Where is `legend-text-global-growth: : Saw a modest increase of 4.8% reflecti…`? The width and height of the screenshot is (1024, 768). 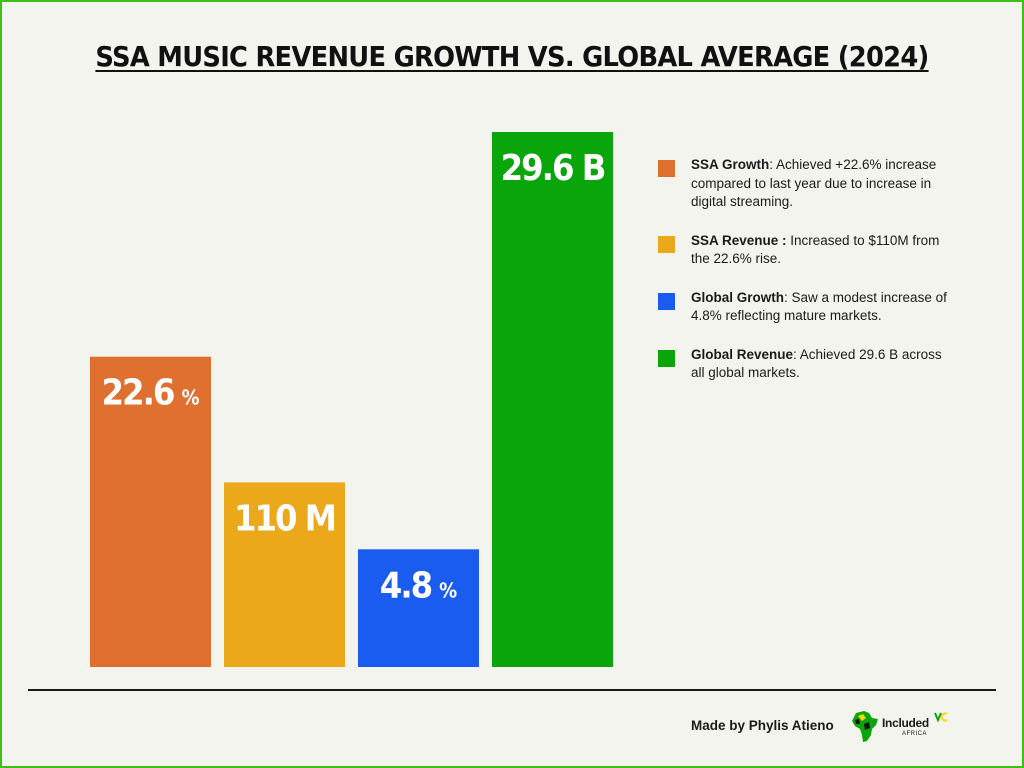 legend-text-global-growth: : Saw a modest increase of 4.8% reflecti… is located at coordinates (819, 306).